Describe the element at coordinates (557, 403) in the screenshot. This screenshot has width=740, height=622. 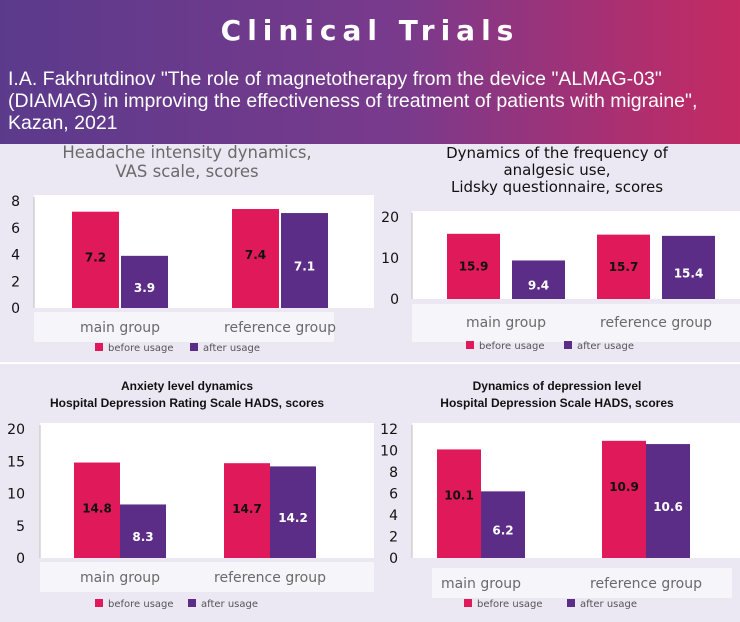
I see `chart-title: Hospital Depression Scale HADS, scores` at that location.